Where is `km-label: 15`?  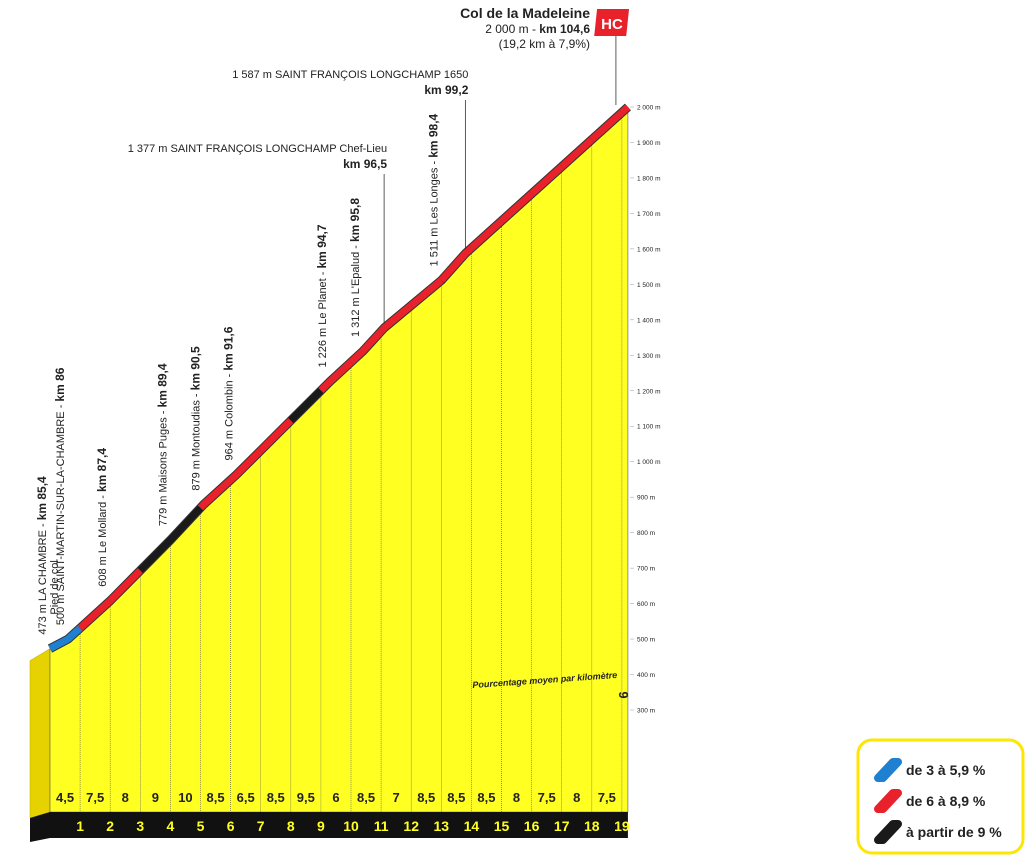
km-label: 15 is located at coordinates (502, 826).